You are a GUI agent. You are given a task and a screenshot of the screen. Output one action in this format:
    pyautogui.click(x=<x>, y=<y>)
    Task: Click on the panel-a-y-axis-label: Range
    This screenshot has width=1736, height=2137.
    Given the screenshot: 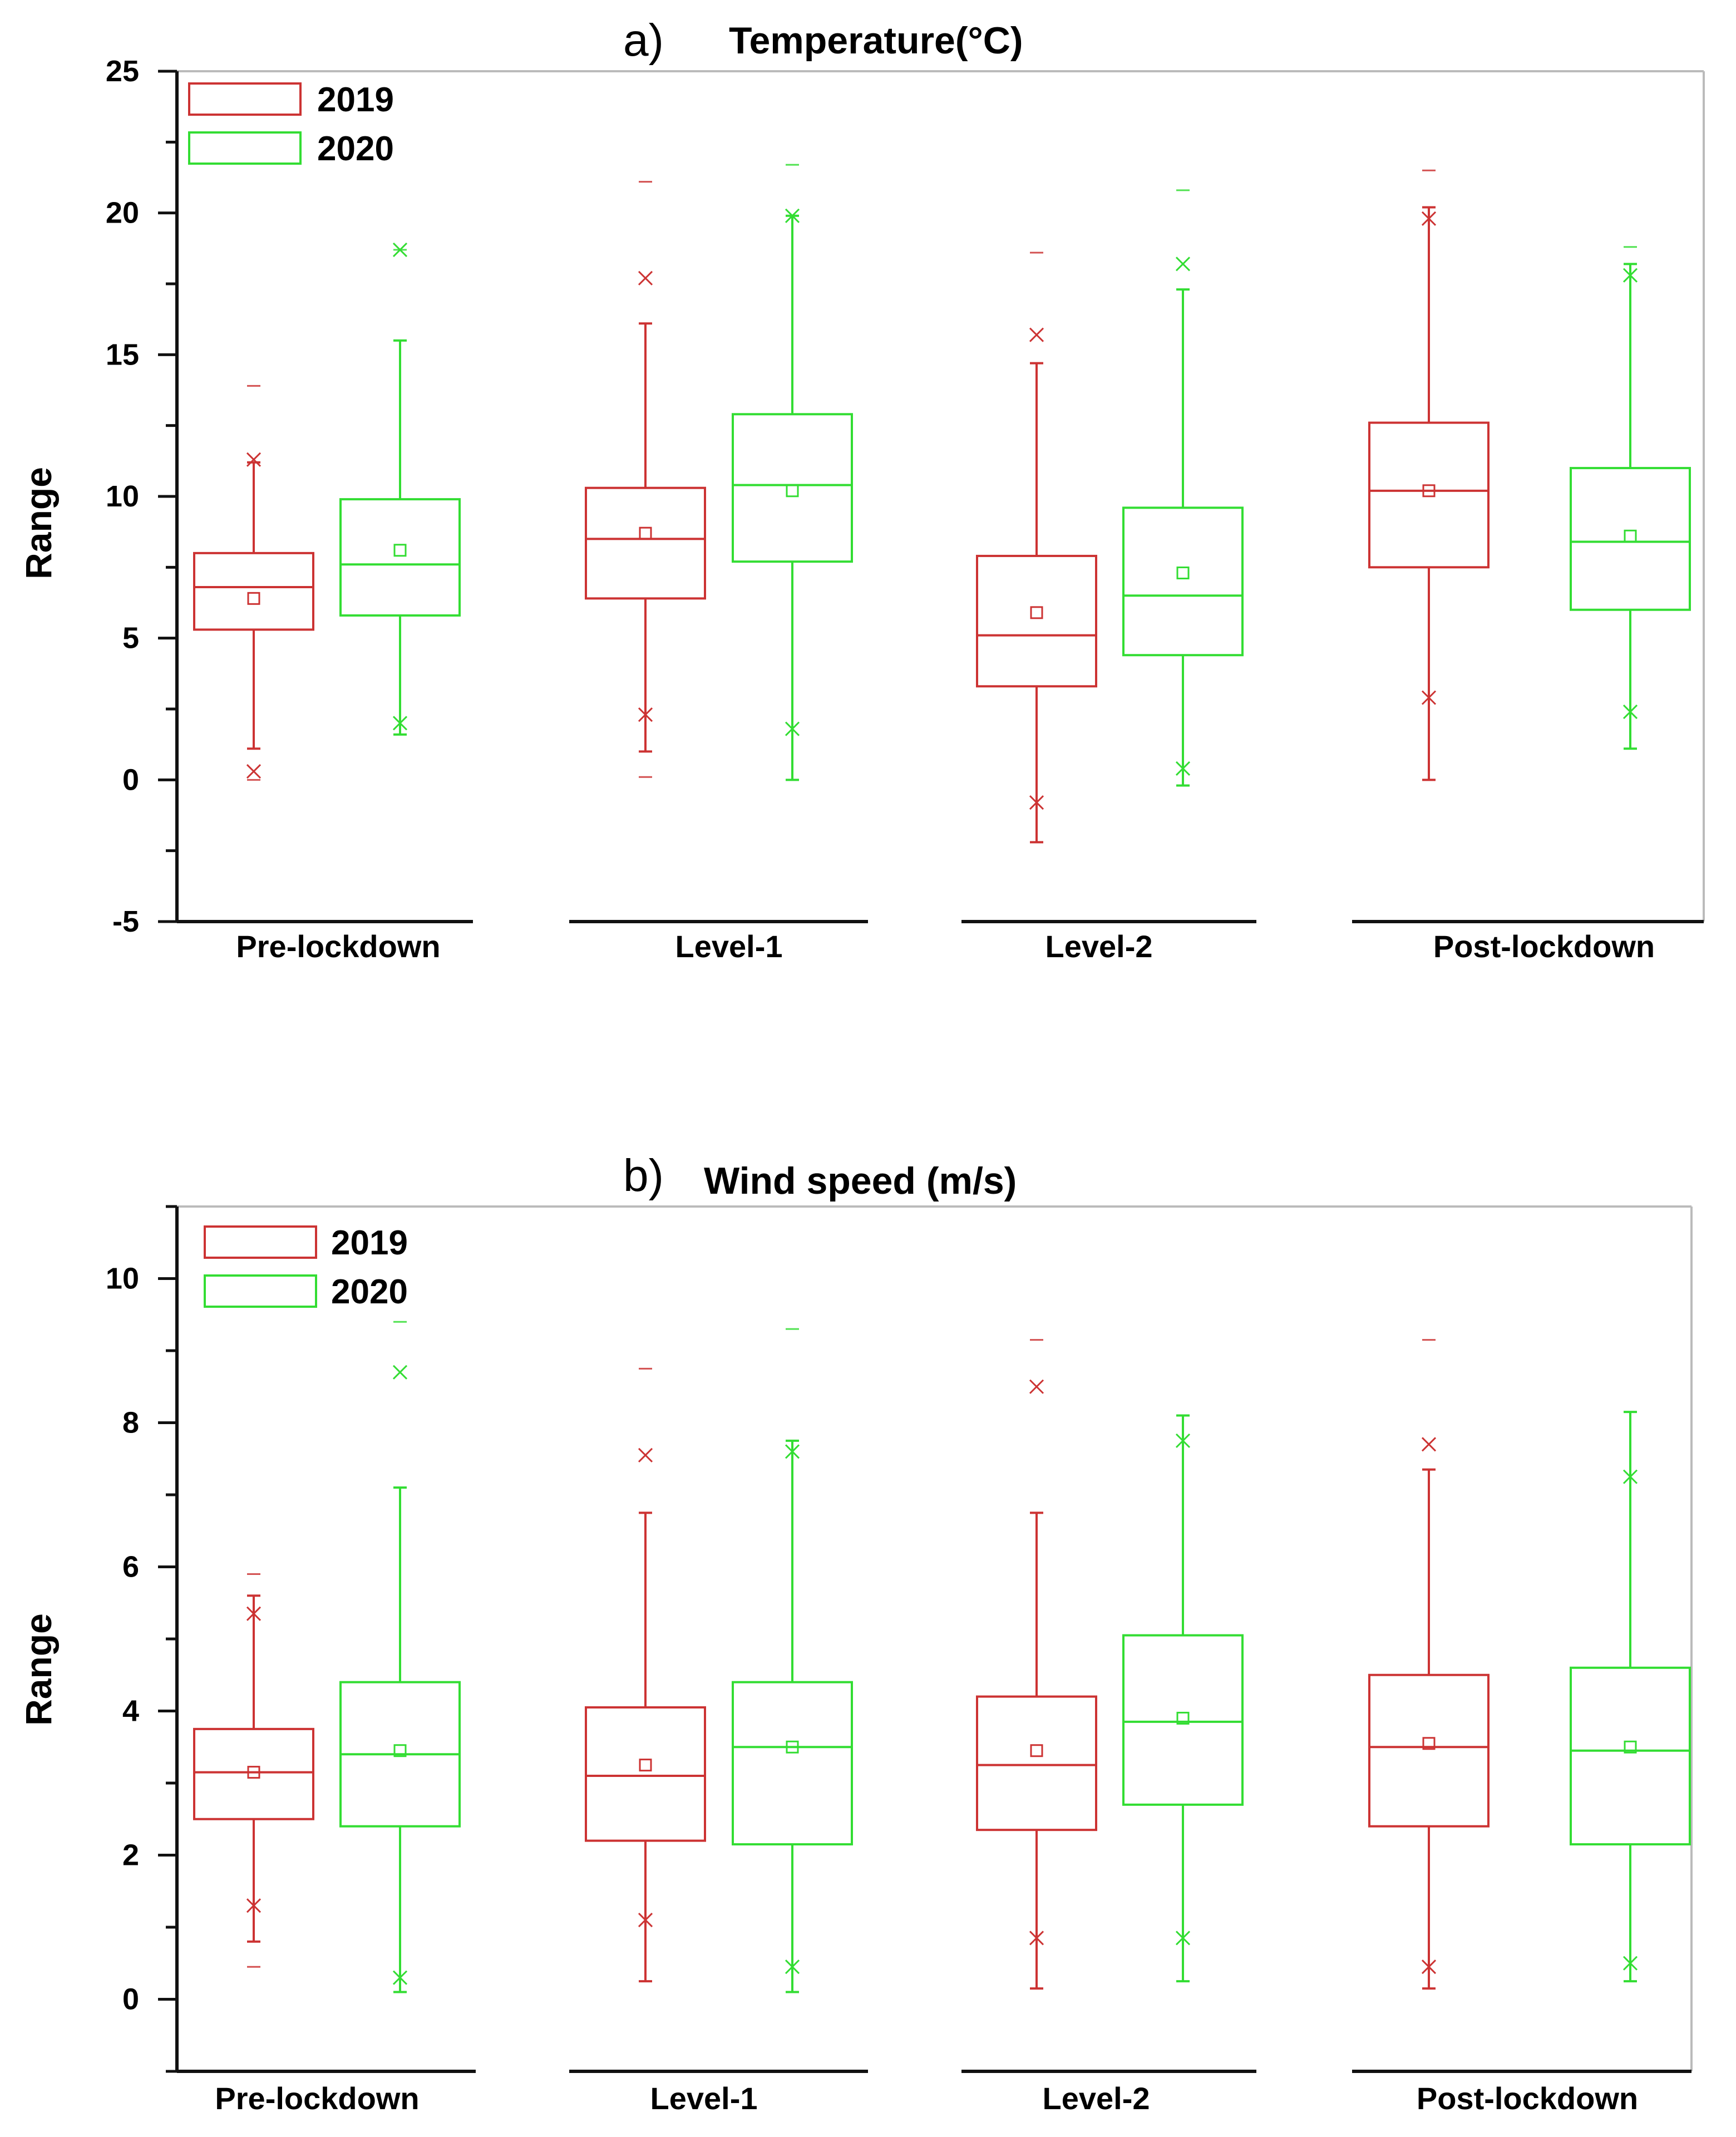 What is the action you would take?
    pyautogui.click(x=38, y=523)
    